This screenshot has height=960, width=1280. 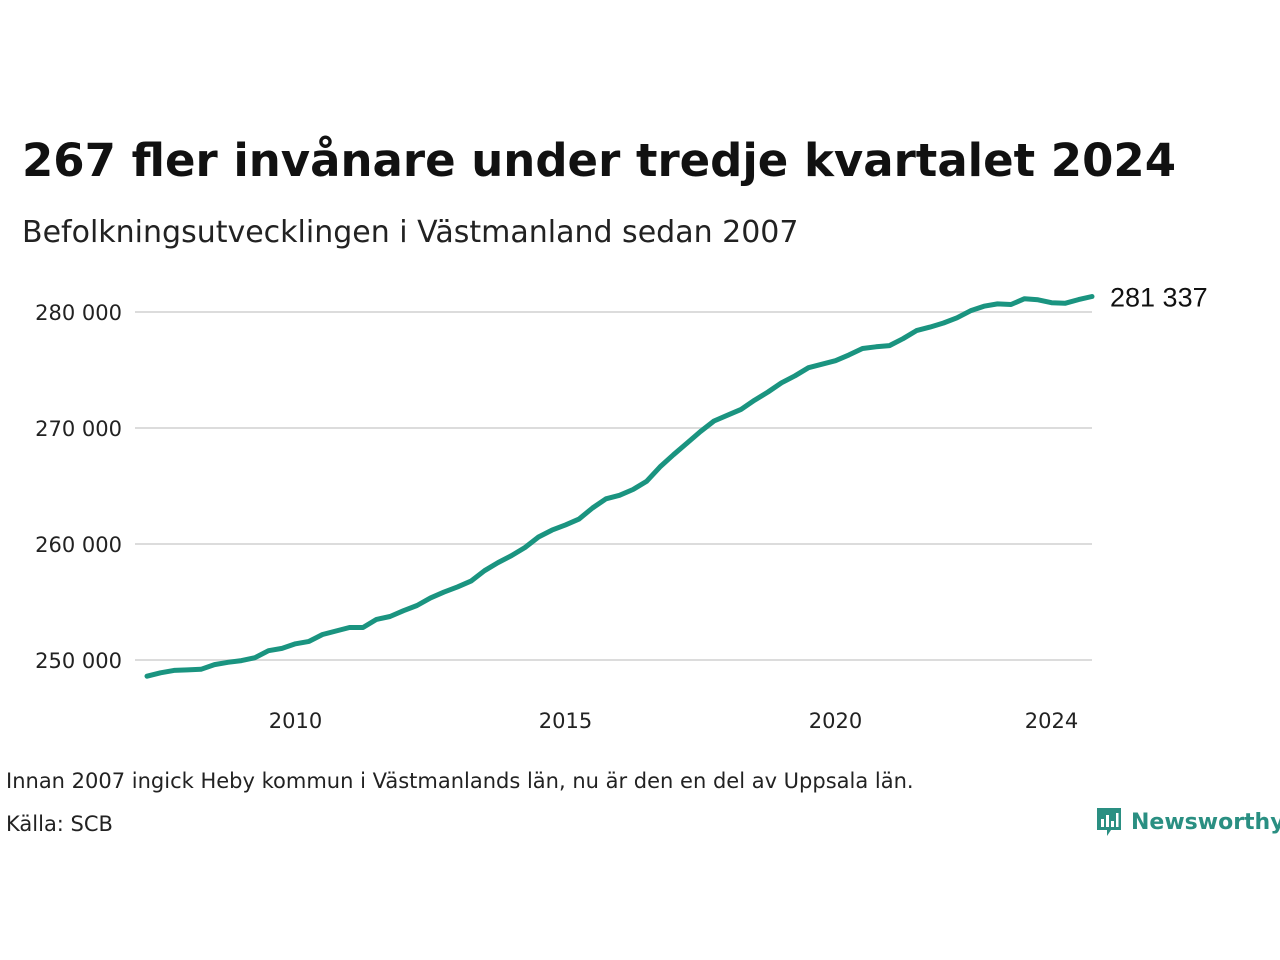 What do you see at coordinates (295, 721) in the screenshot?
I see `x-tick-label: 2010` at bounding box center [295, 721].